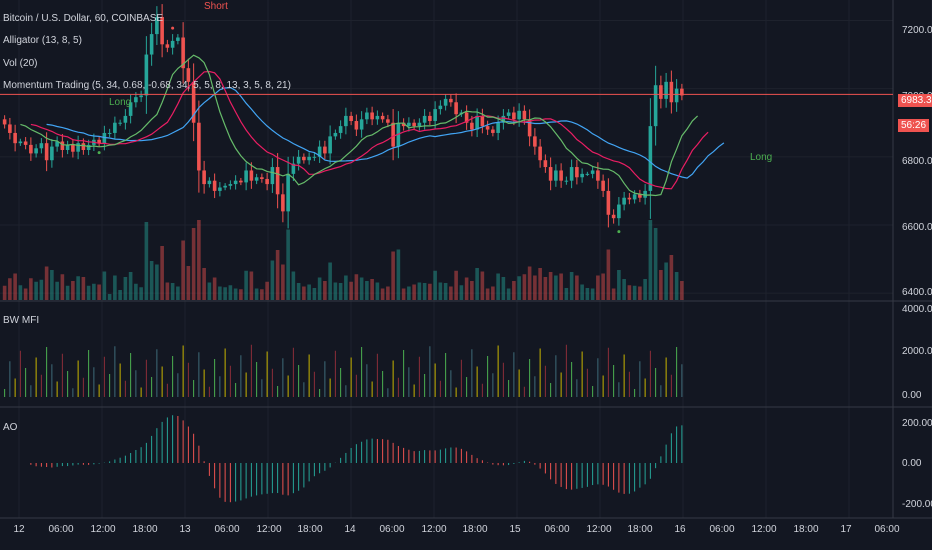 This screenshot has height=550, width=932. I want to click on time-label: 12:00, so click(269, 529).